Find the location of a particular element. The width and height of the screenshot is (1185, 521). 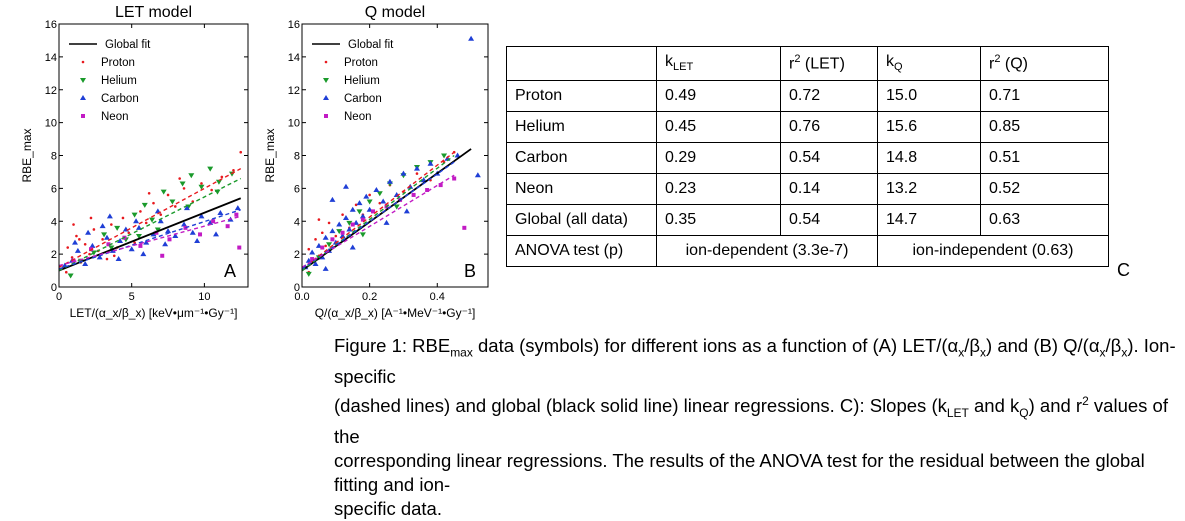

cell-r2-let: 0.76 is located at coordinates (829, 127).